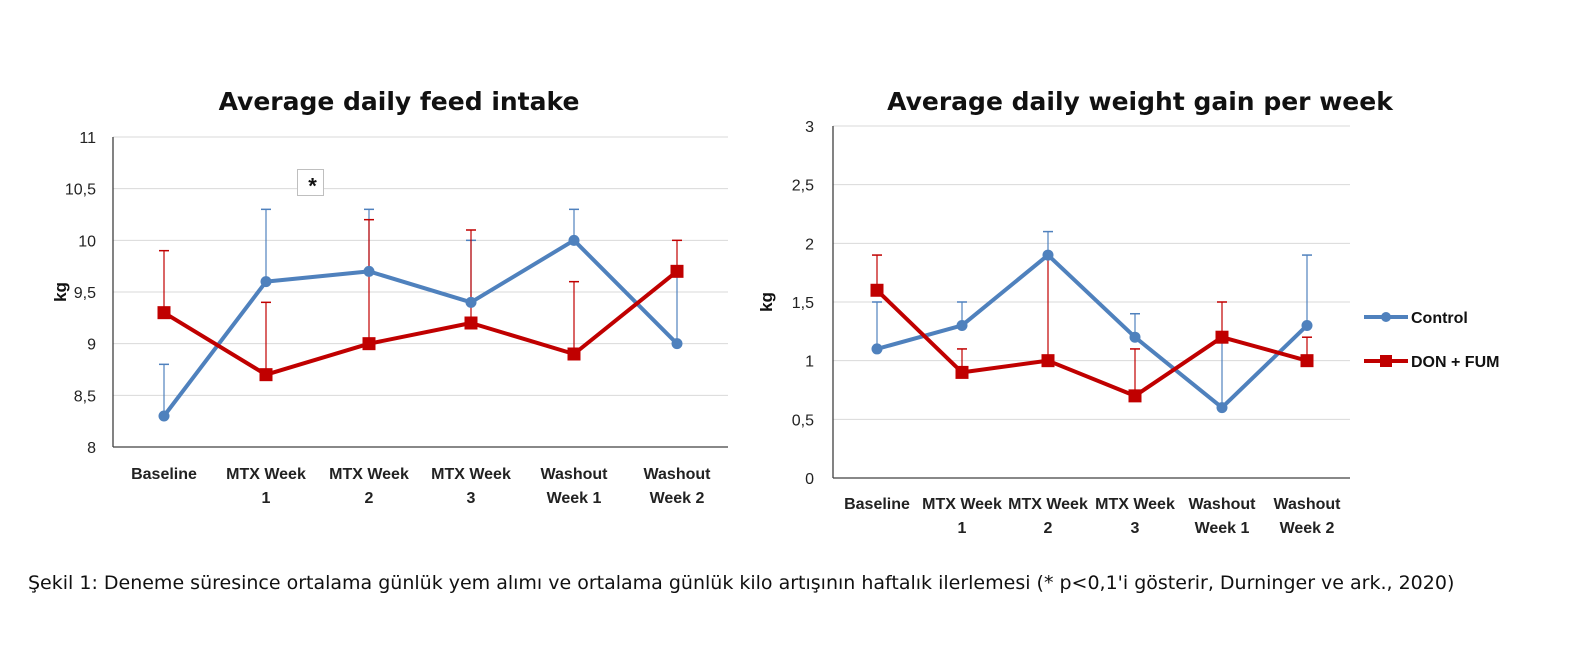 The width and height of the screenshot is (1590, 662). What do you see at coordinates (399, 101) in the screenshot?
I see `chart-title: Average daily feed intake` at bounding box center [399, 101].